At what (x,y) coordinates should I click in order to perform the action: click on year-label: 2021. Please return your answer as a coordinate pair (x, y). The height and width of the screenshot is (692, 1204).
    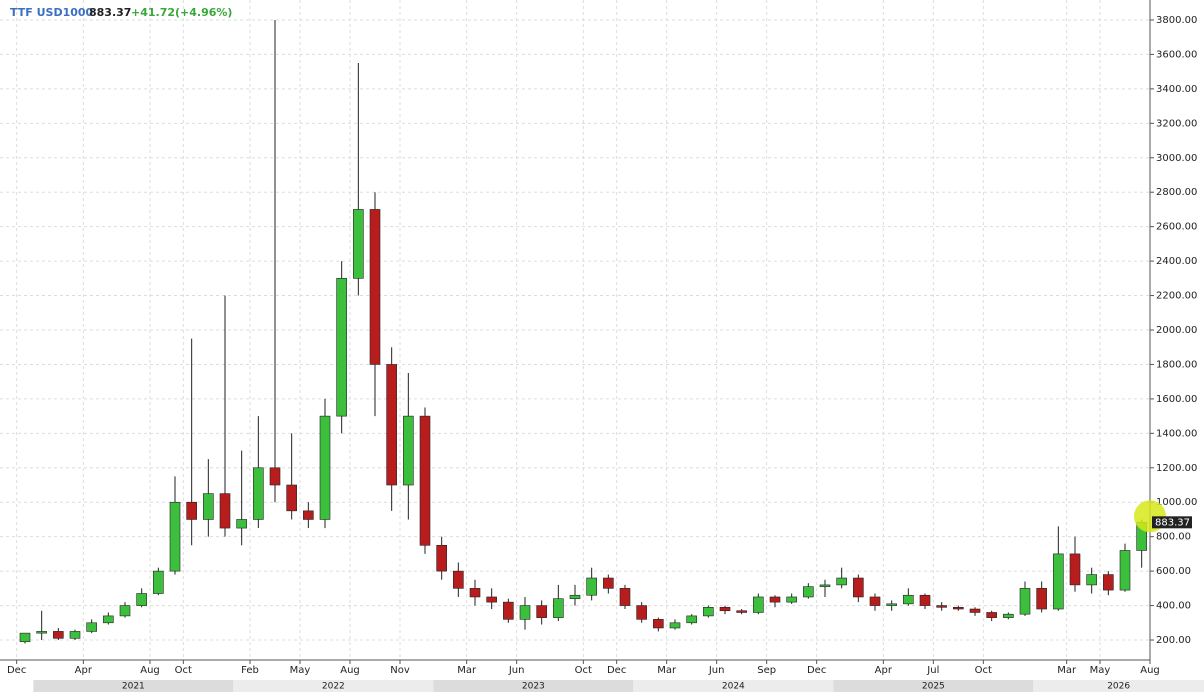
    Looking at the image, I should click on (133, 687).